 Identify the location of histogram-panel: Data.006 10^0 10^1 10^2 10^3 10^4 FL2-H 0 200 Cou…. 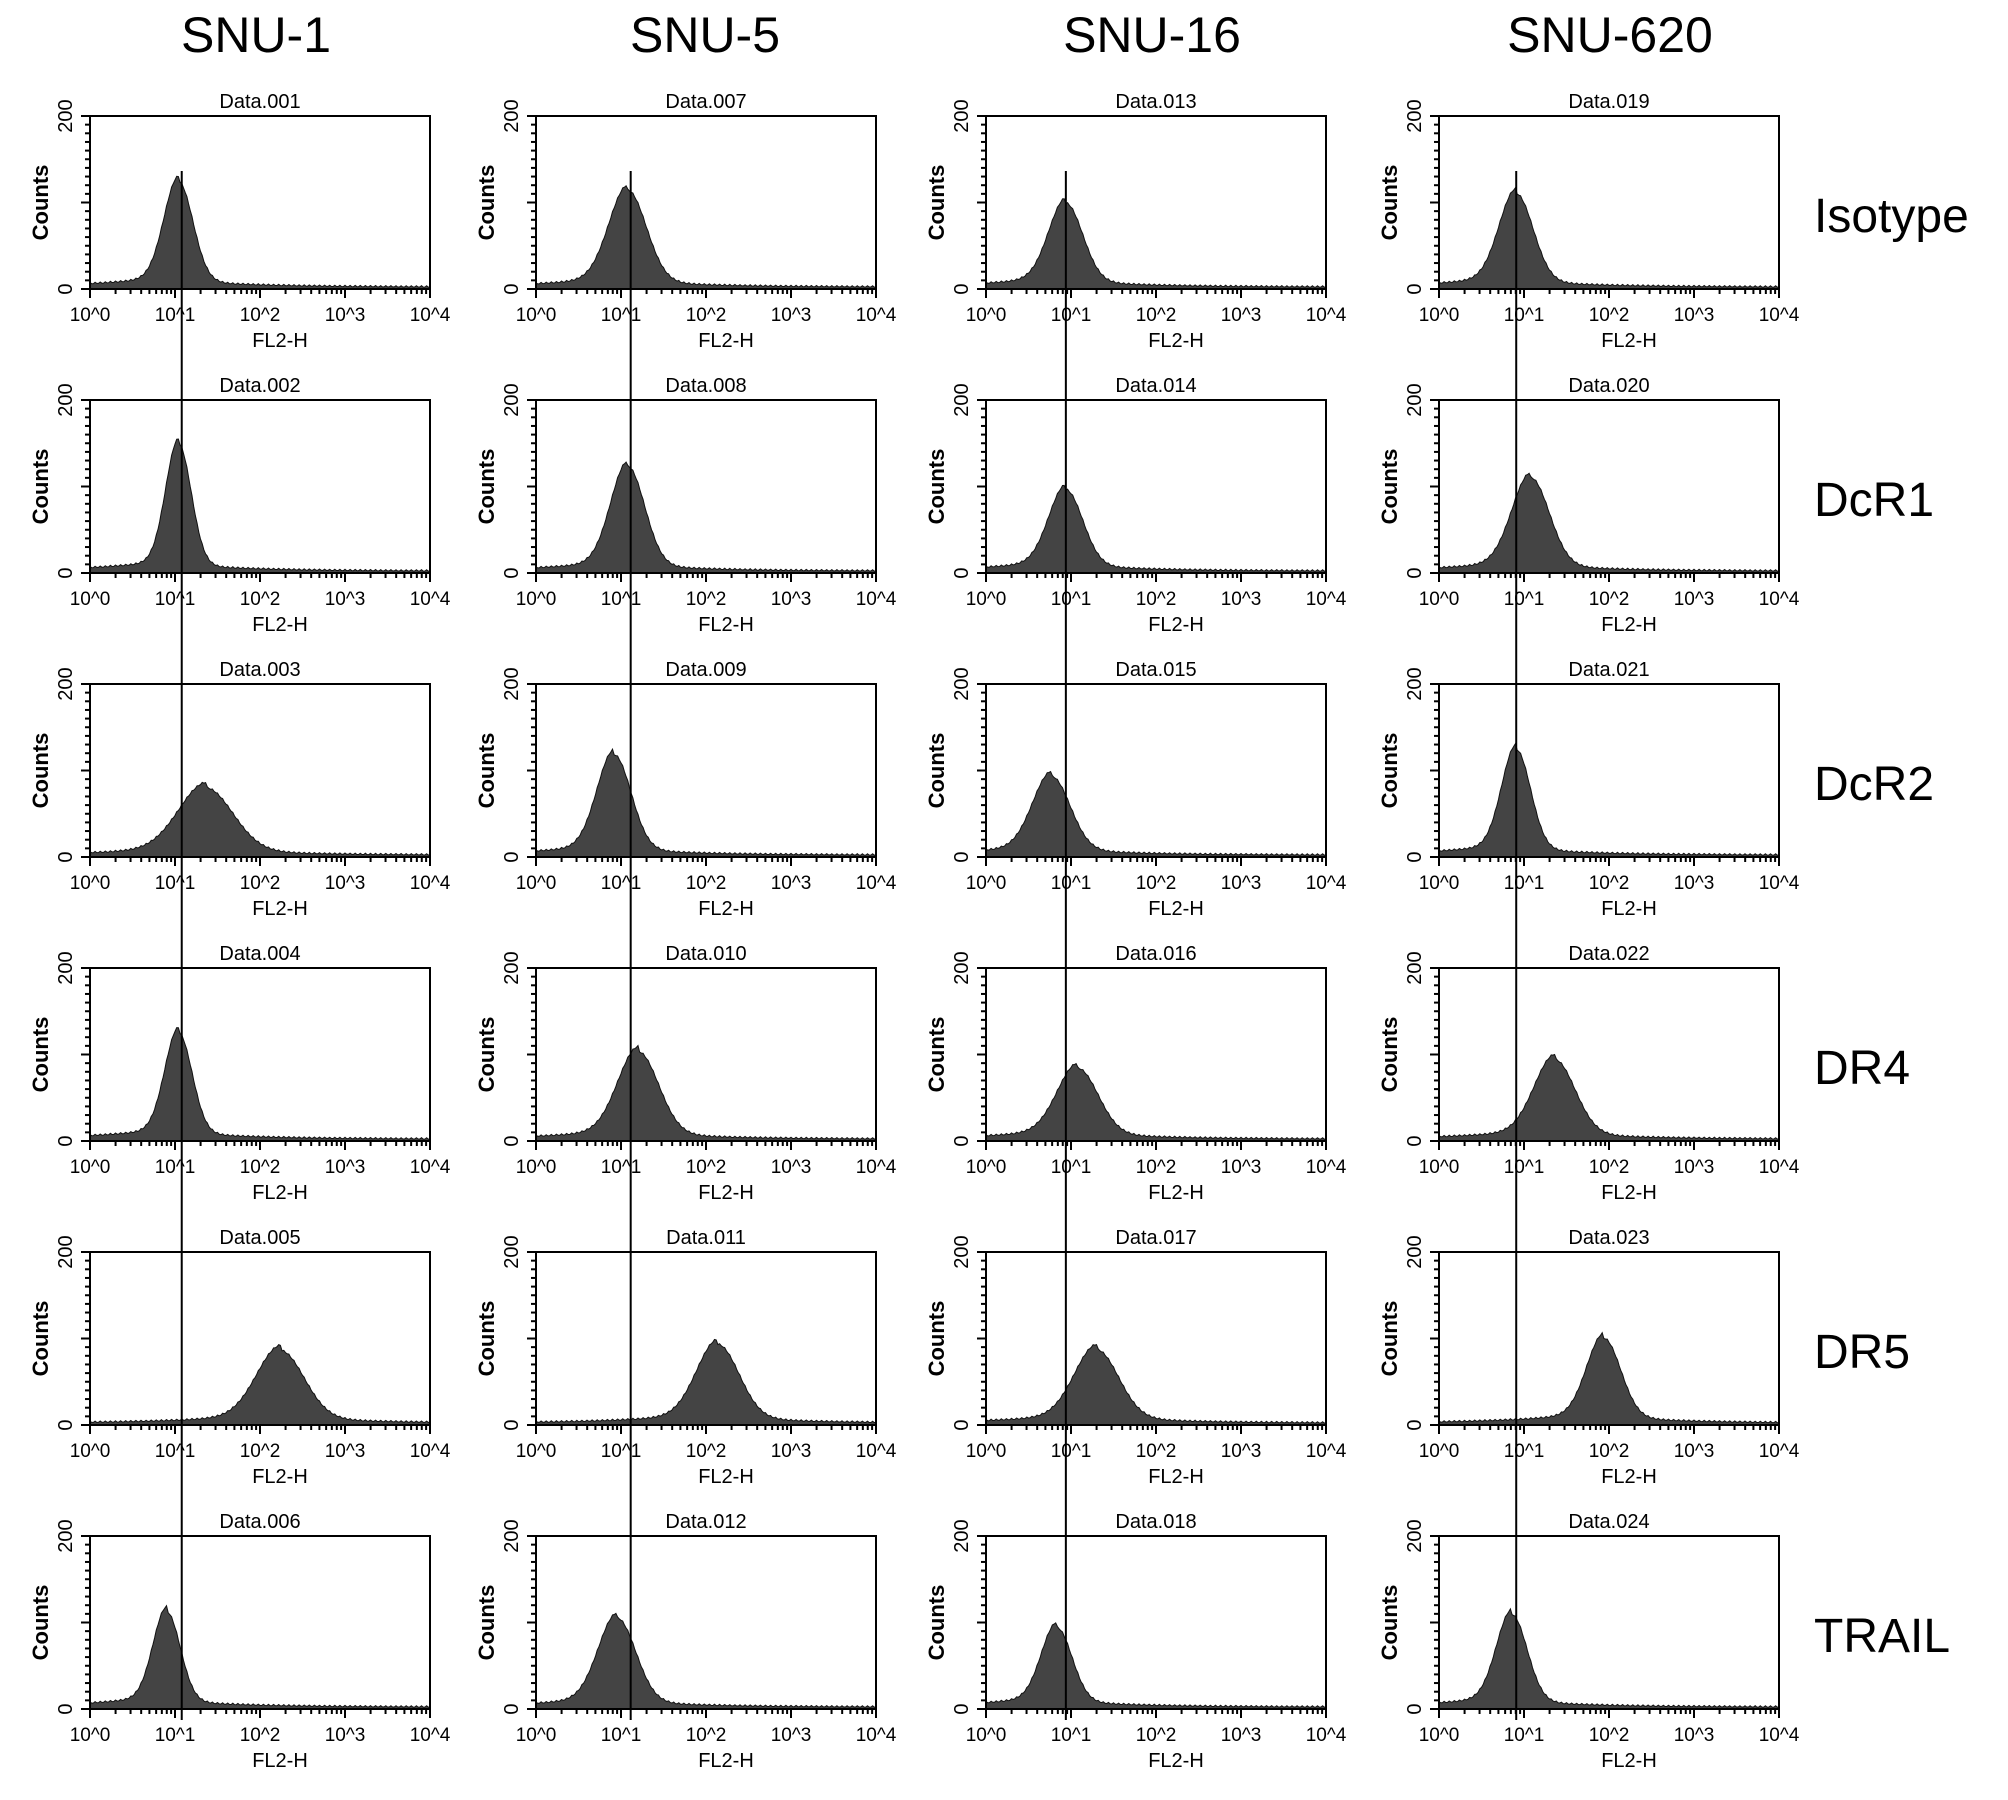
(239, 1641).